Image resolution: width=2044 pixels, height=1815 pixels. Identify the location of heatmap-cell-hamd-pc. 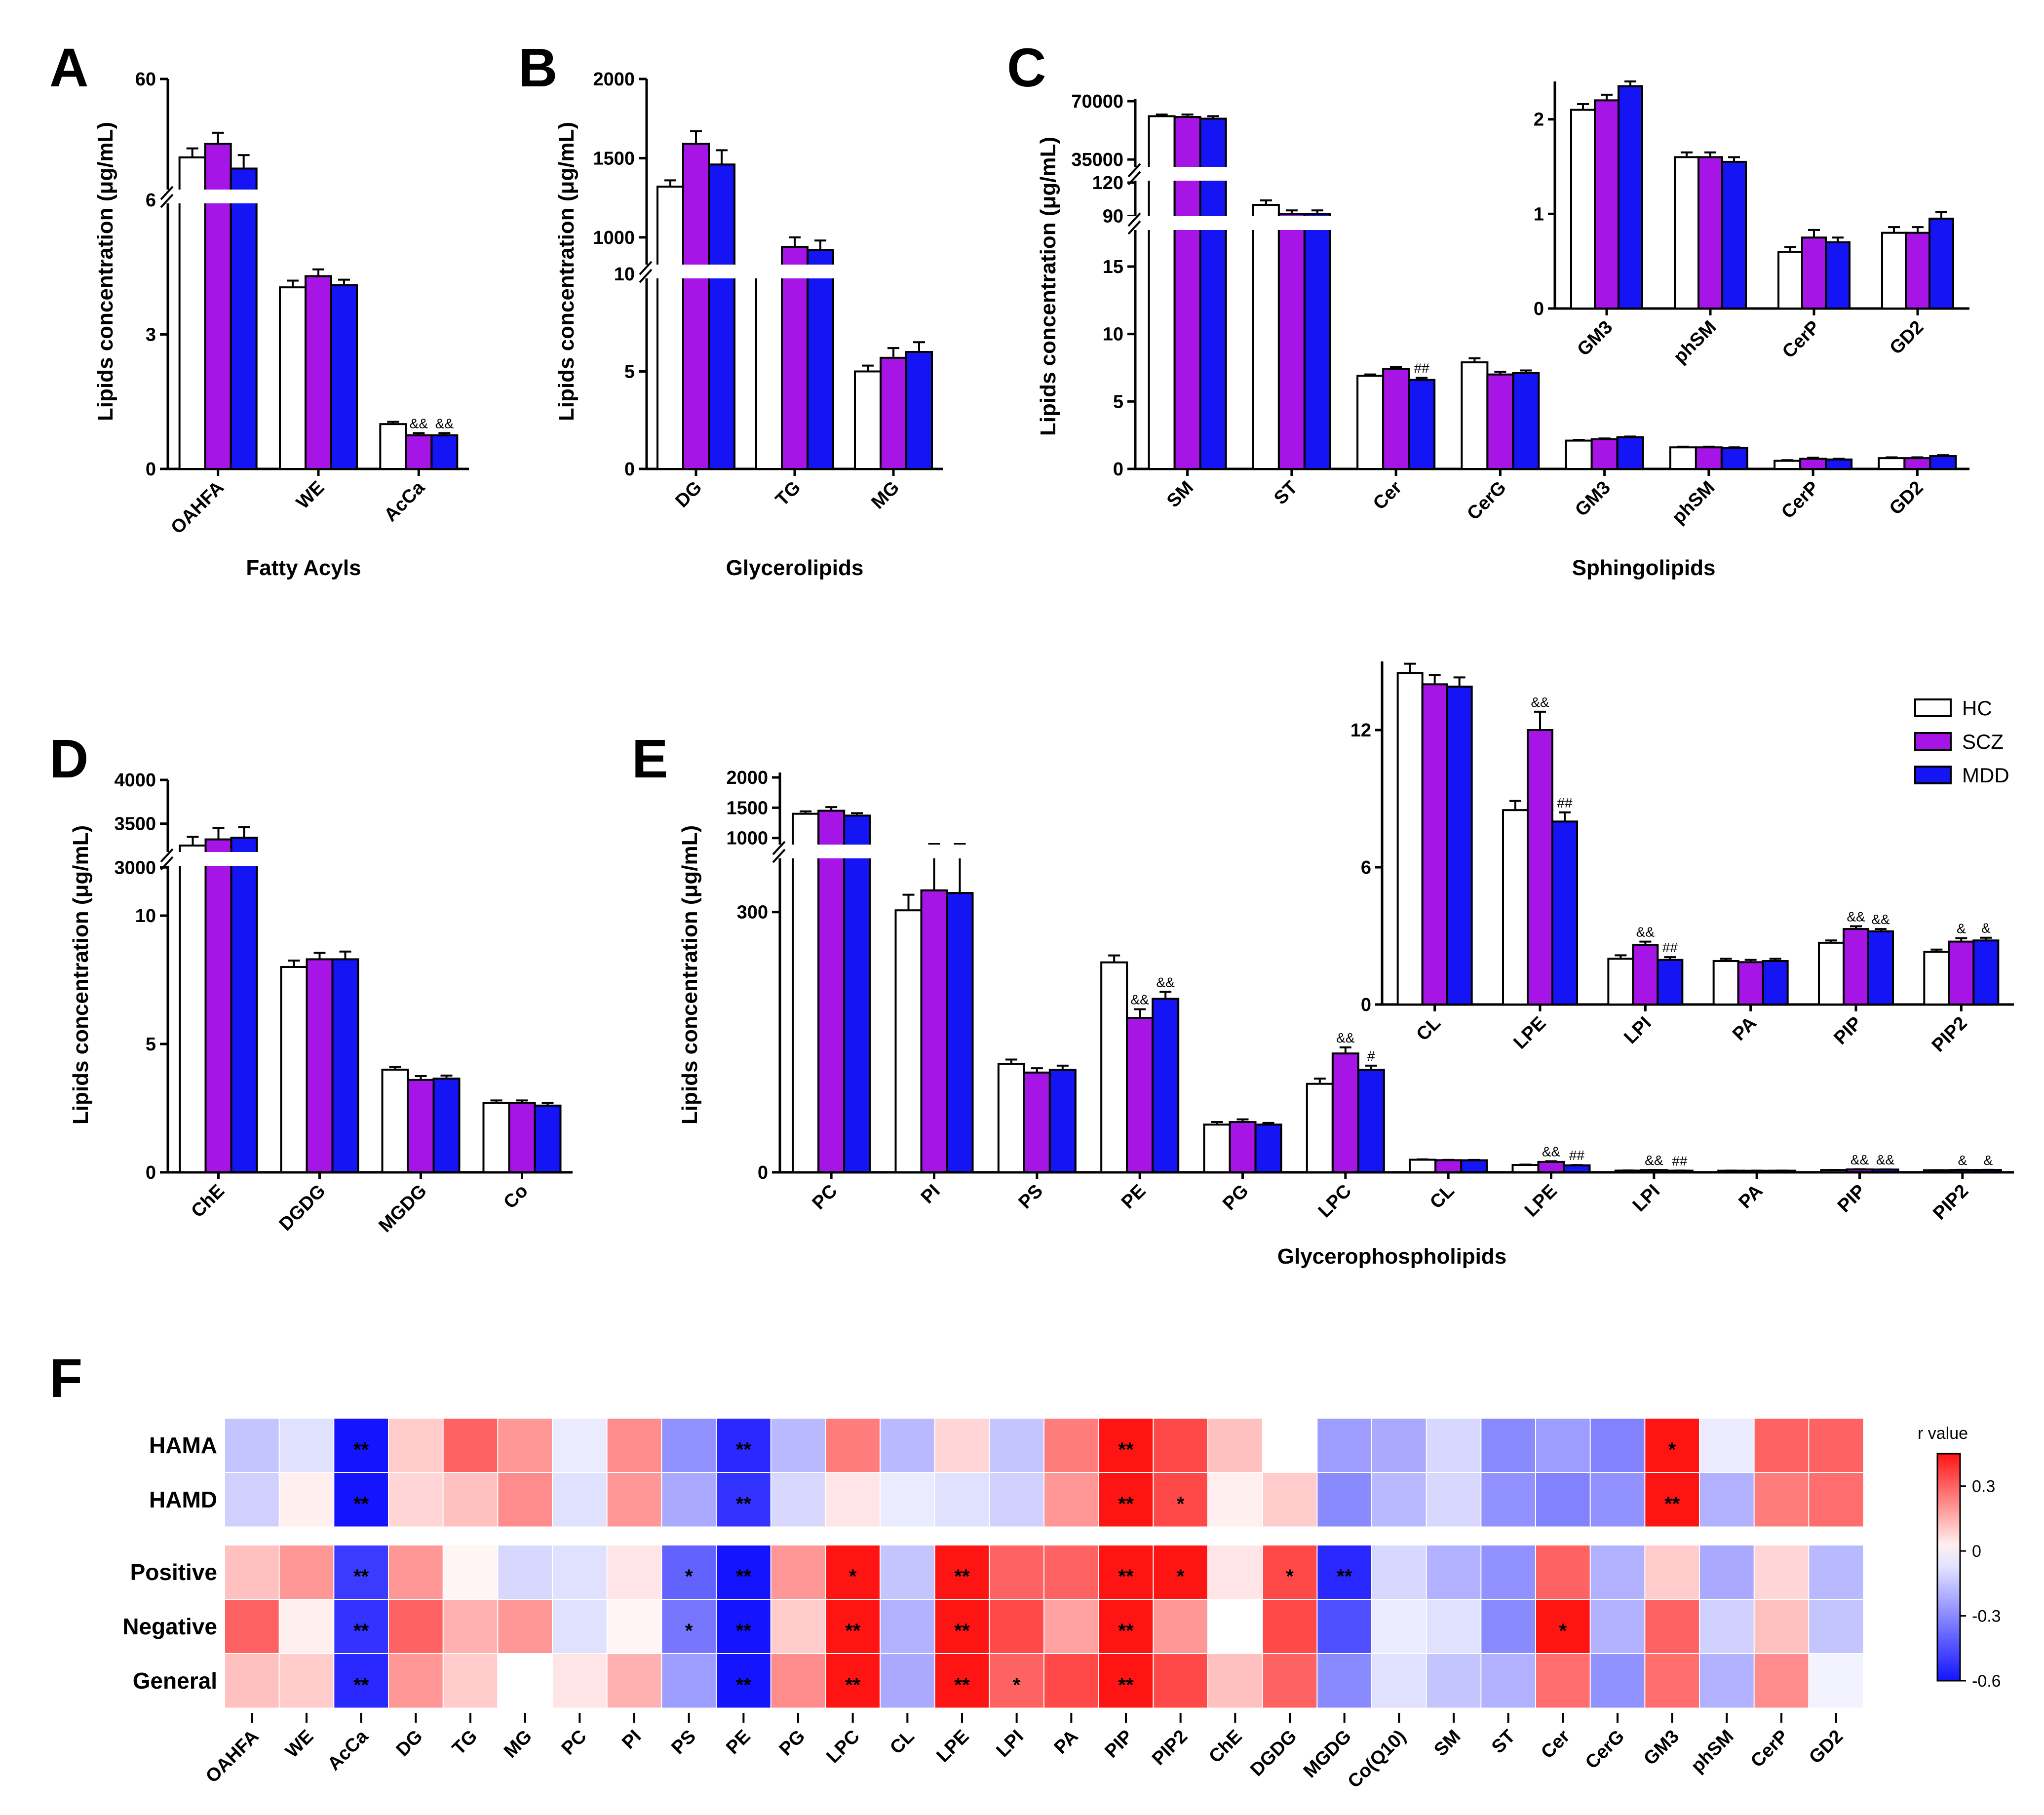
(580, 1500).